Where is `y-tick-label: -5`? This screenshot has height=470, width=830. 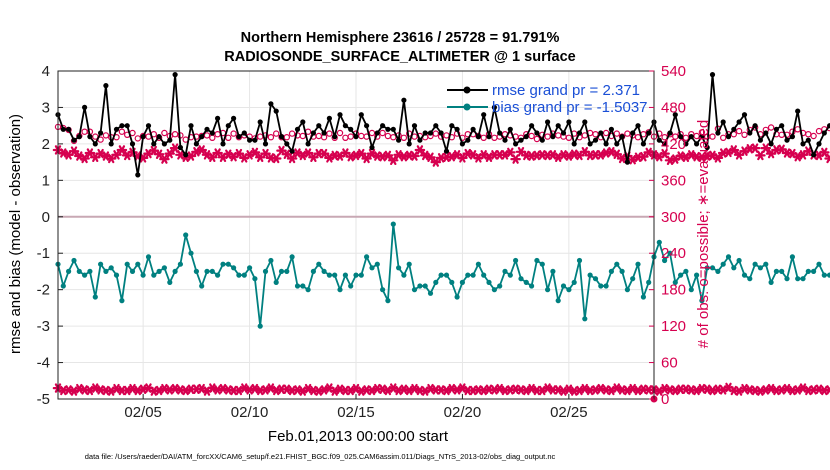
y-tick-label: -5 is located at coordinates (43, 399).